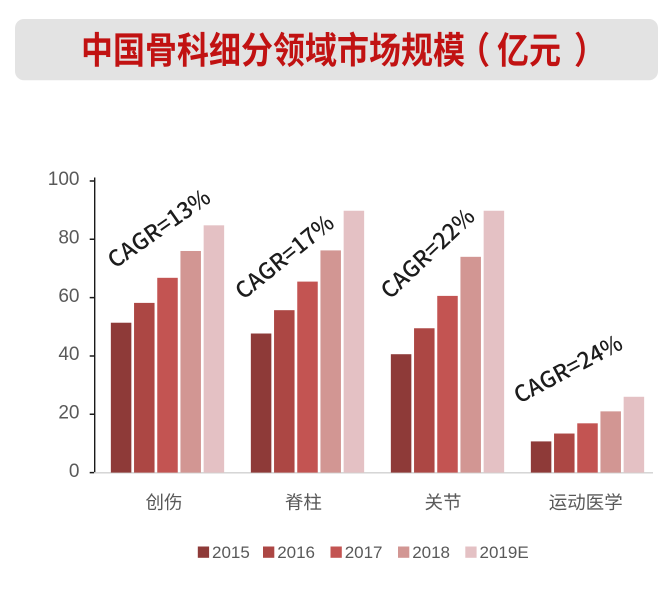 The height and width of the screenshot is (589, 672). What do you see at coordinates (68, 354) in the screenshot?
I see `svg-text: 40` at bounding box center [68, 354].